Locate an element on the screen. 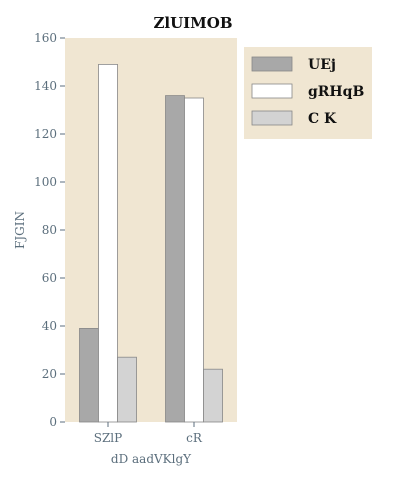 This screenshot has height=480, width=400. x-tick-label: cR is located at coordinates (194, 438).